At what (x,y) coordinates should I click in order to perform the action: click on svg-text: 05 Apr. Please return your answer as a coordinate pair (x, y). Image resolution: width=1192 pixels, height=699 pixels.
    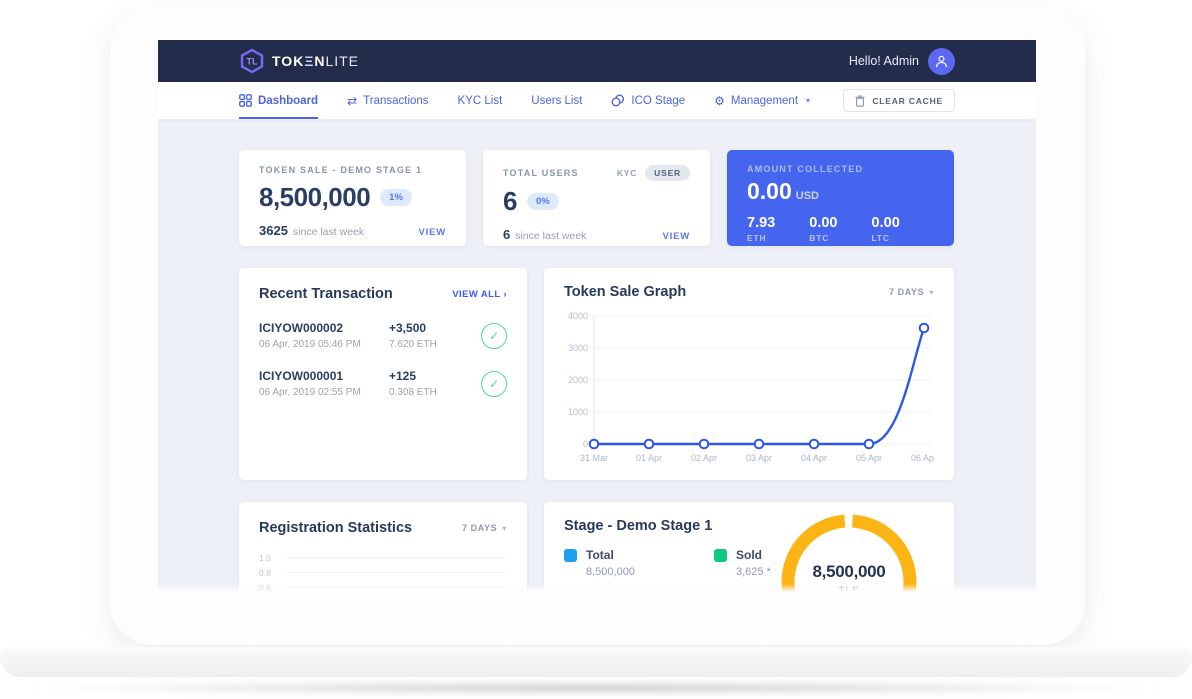
    Looking at the image, I should click on (869, 458).